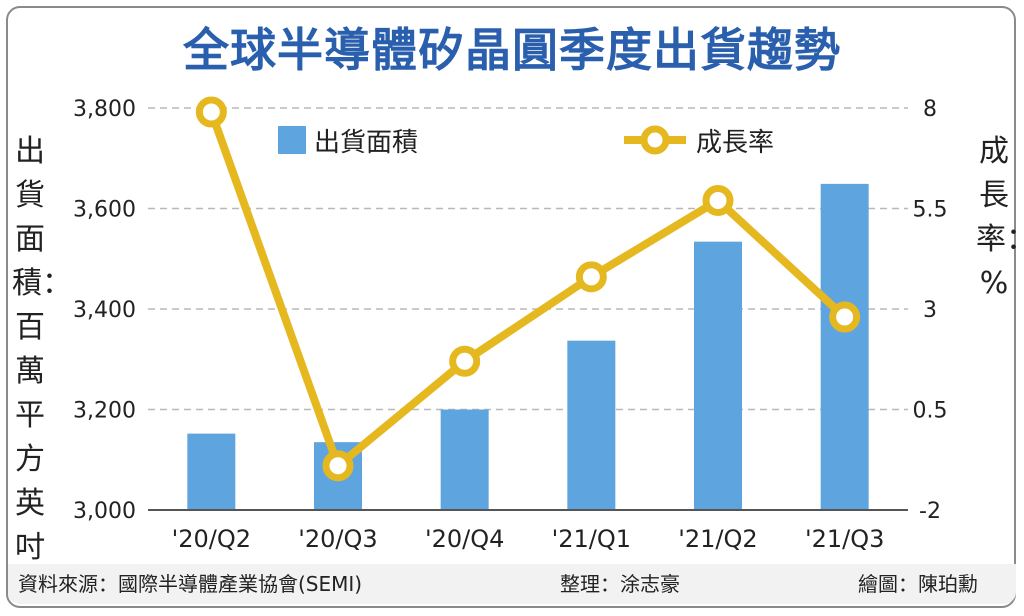  I want to click on y-tick-label-left: 3,400, so click(104, 310).